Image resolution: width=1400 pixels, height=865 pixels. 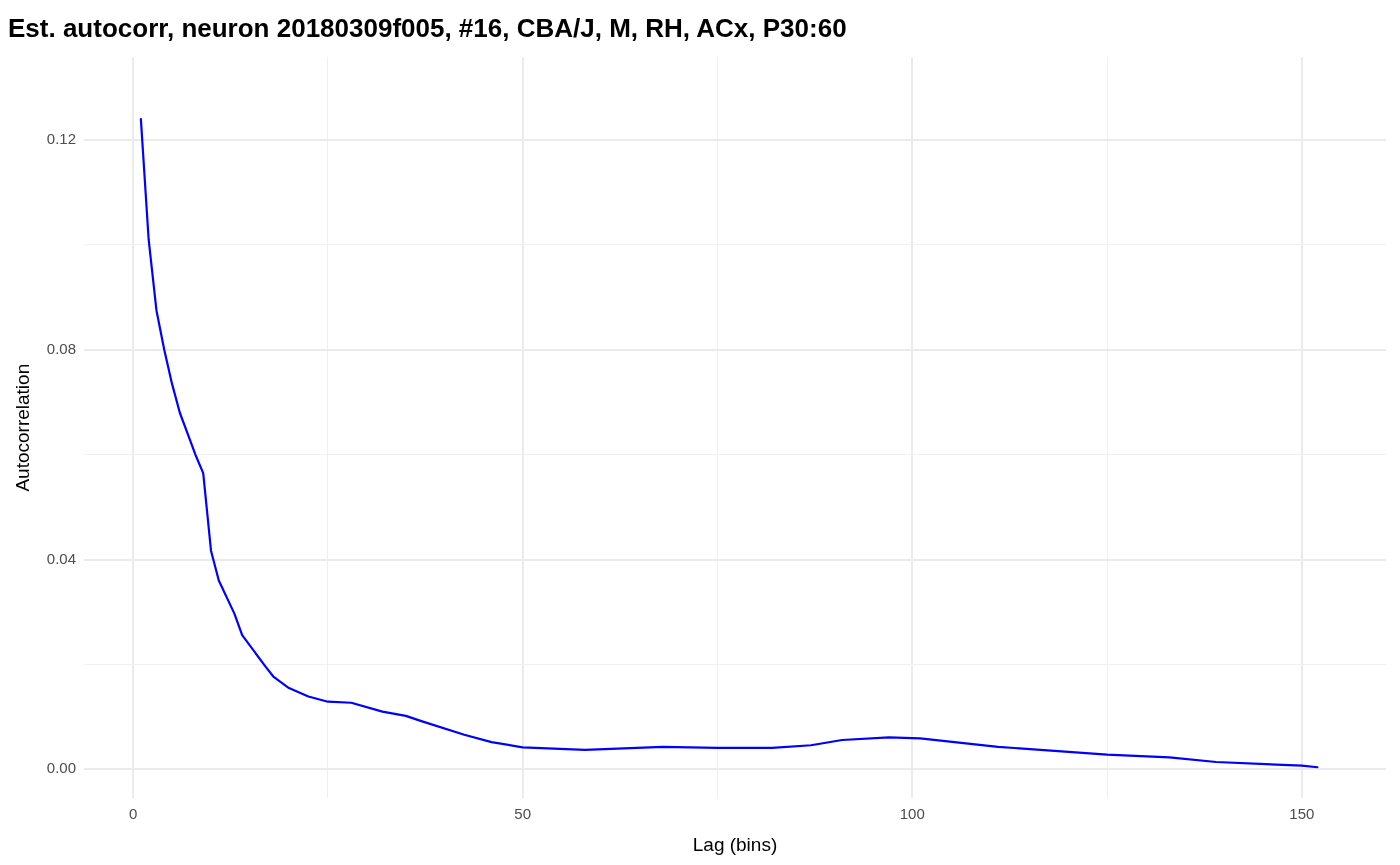 What do you see at coordinates (1302, 814) in the screenshot?
I see `x-tick-label: 150` at bounding box center [1302, 814].